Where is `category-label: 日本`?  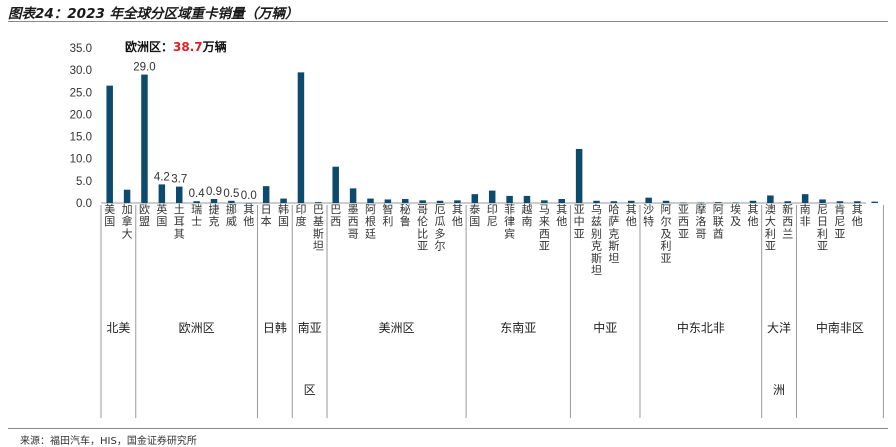 category-label: 日本 is located at coordinates (266, 215).